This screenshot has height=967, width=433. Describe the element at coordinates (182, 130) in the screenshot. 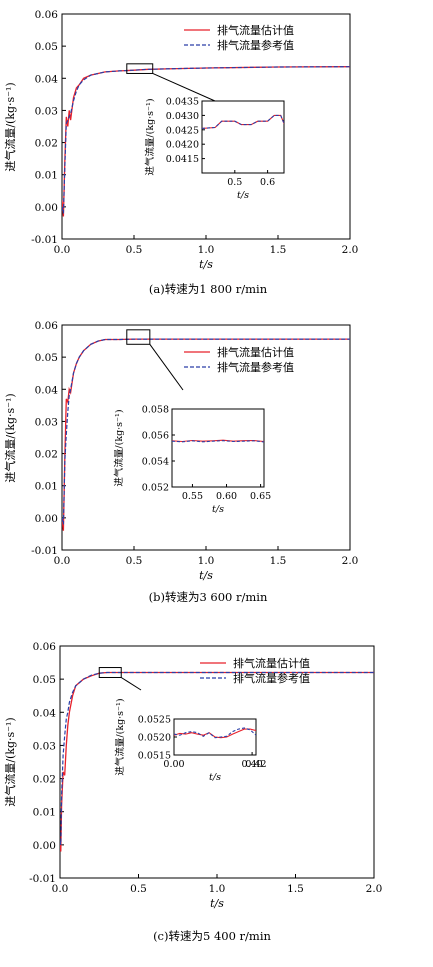

I see `inset-y-tick-label: 0.0425` at that location.